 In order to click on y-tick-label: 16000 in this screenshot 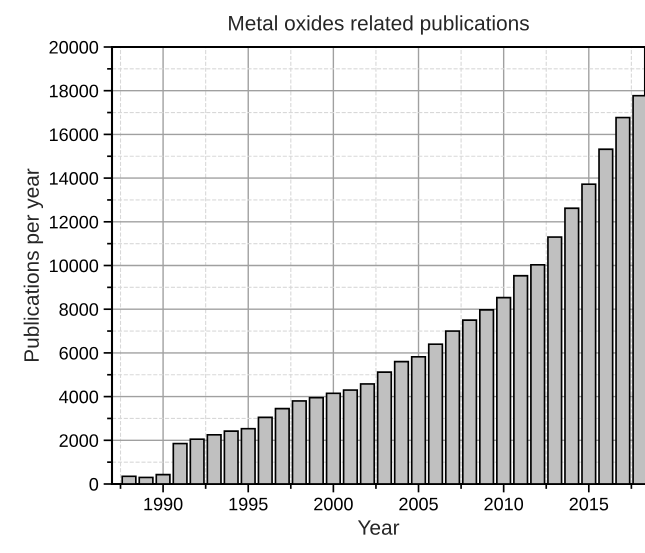, I will do `click(74, 135)`.